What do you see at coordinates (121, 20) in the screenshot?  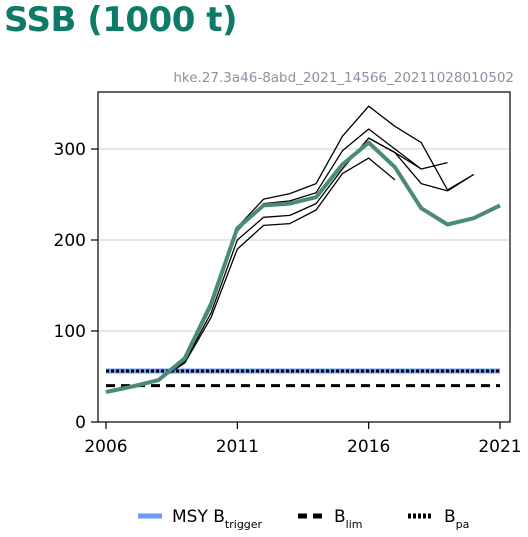 I see `chart-title: SSB (1000 t)` at bounding box center [121, 20].